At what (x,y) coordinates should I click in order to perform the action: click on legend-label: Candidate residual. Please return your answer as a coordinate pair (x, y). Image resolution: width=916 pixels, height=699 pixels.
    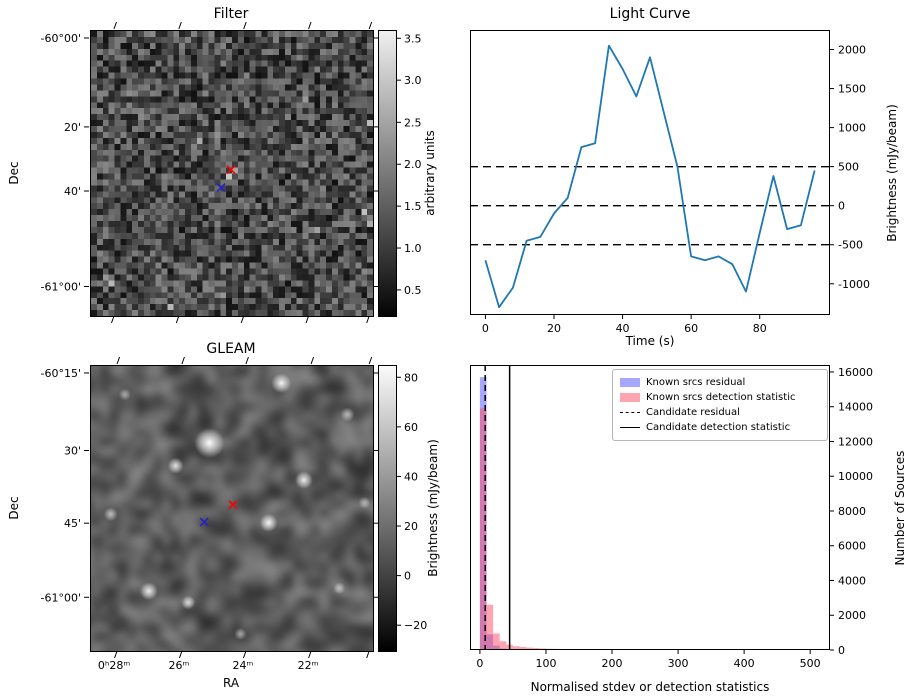
    Looking at the image, I should click on (693, 412).